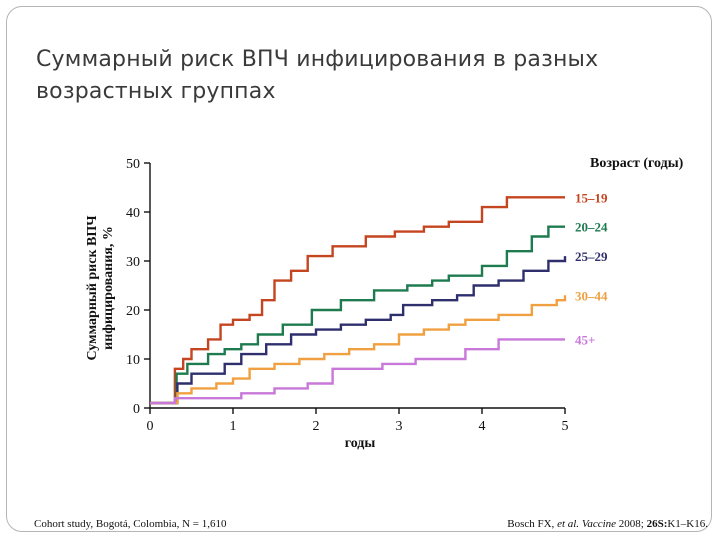  Describe the element at coordinates (399, 426) in the screenshot. I see `x-tick-label: 3` at that location.